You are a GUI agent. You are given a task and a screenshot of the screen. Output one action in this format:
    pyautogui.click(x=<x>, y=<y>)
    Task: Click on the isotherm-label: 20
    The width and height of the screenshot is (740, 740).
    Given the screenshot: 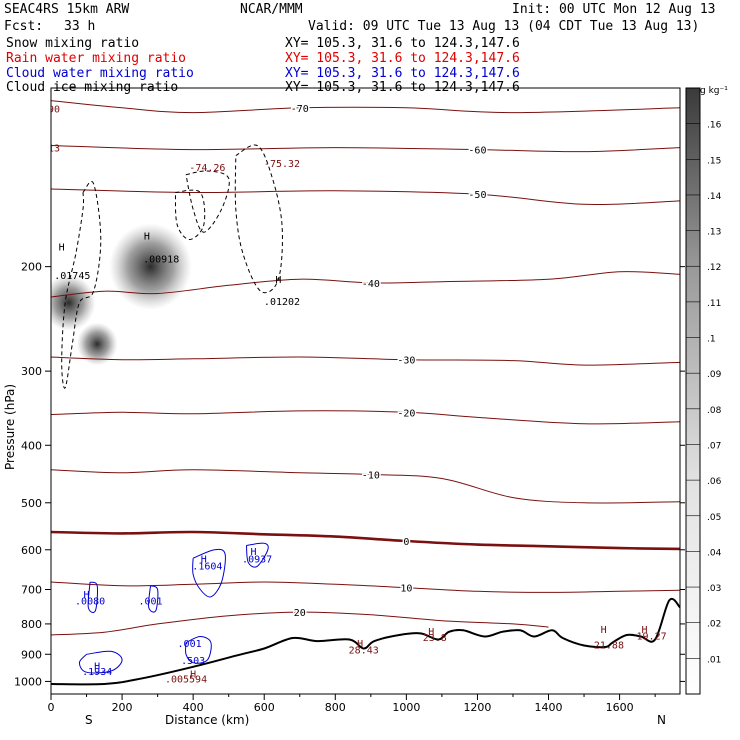 What is the action you would take?
    pyautogui.click(x=300, y=613)
    